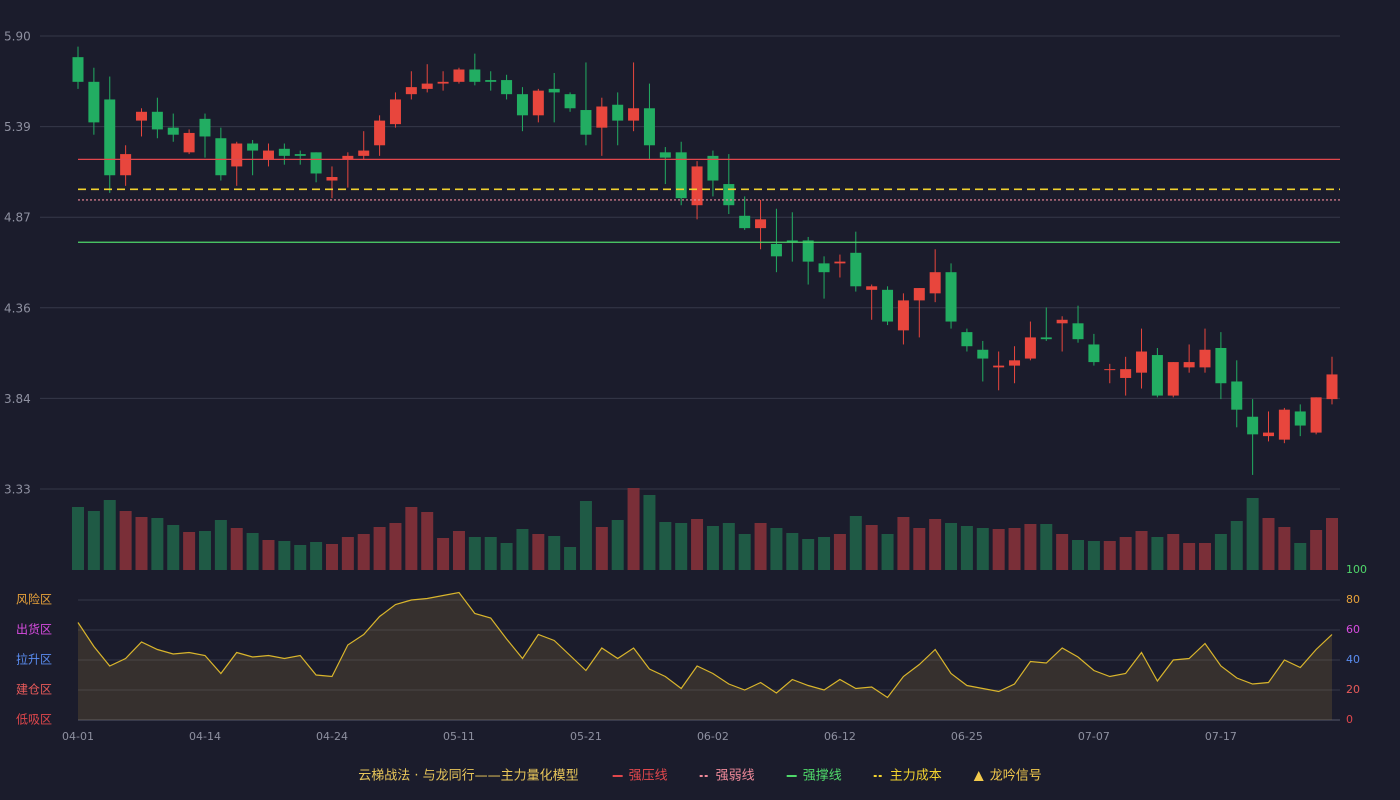 The width and height of the screenshot is (1400, 800). Describe the element at coordinates (967, 736) in the screenshot. I see `x-tick-label: 06-25` at that location.